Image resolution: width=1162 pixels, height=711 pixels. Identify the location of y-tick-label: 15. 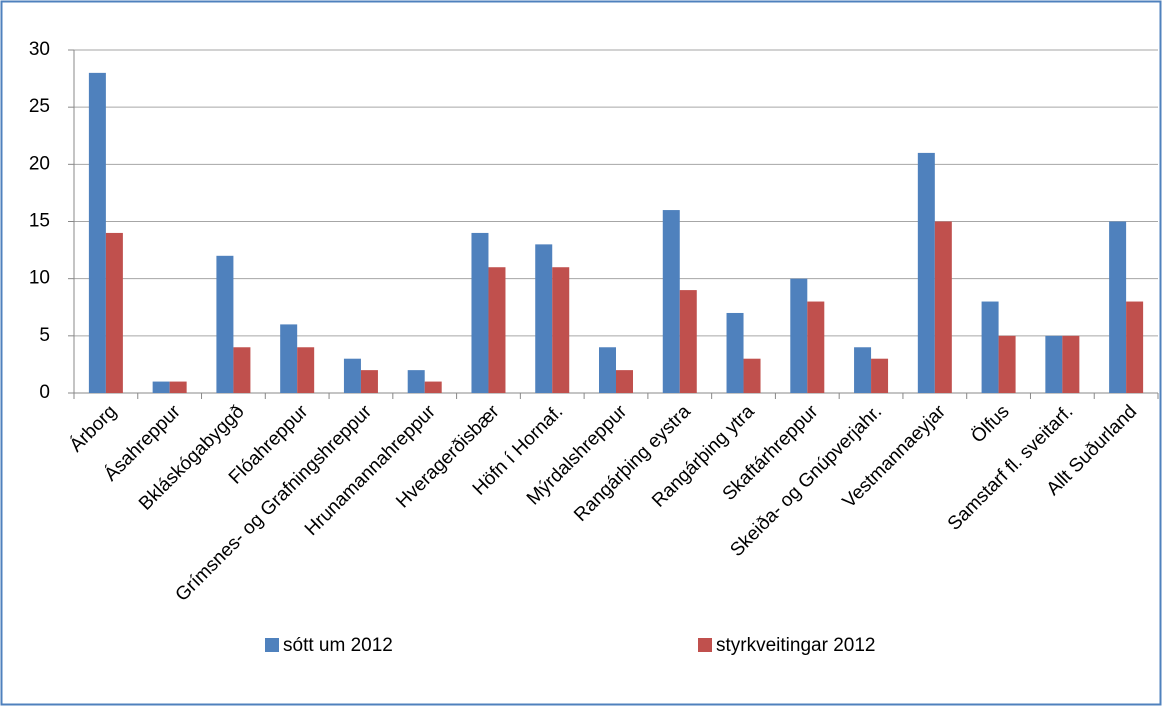
(39, 221).